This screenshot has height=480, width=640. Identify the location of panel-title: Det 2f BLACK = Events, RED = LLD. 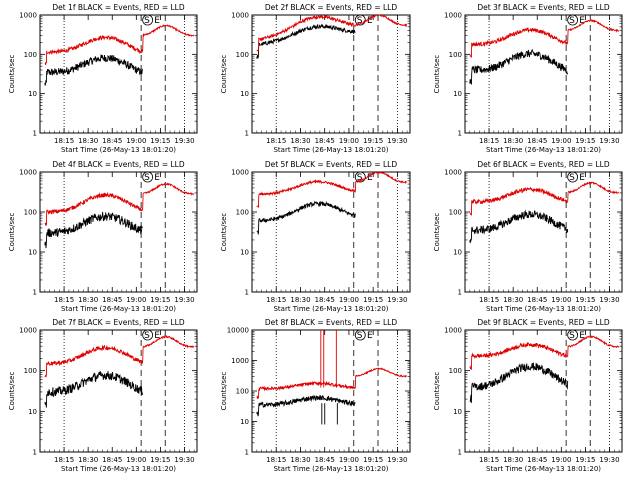
(331, 7).